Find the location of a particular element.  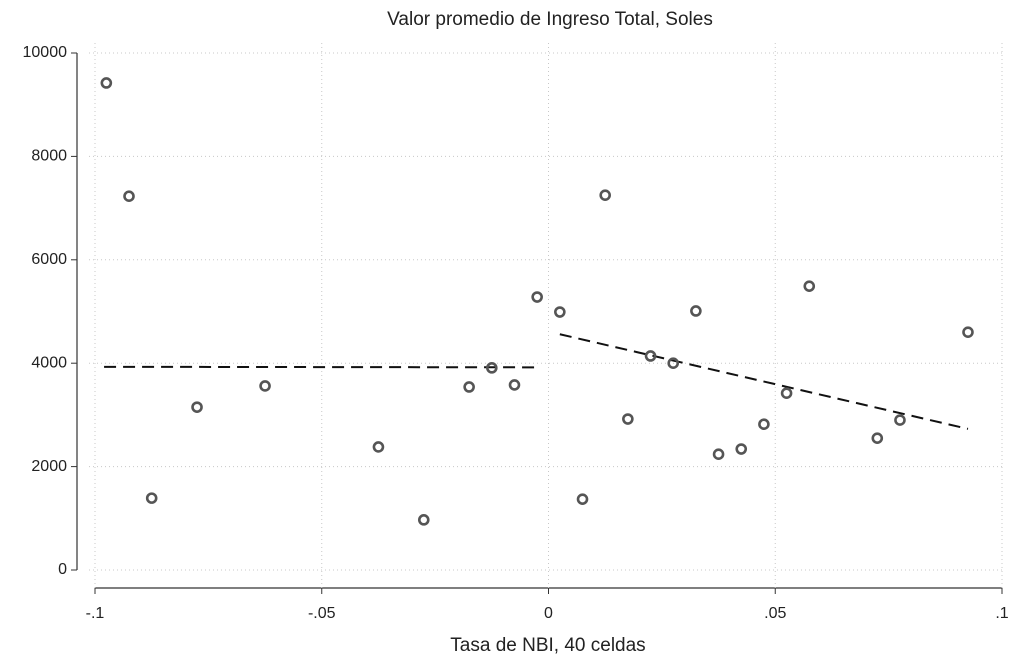

y-tick-label: 0 is located at coordinates (62, 569).